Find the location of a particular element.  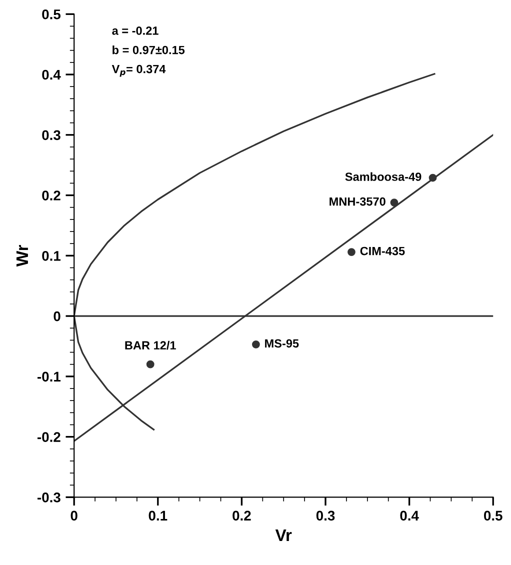

annotation: MS-95 is located at coordinates (282, 343).